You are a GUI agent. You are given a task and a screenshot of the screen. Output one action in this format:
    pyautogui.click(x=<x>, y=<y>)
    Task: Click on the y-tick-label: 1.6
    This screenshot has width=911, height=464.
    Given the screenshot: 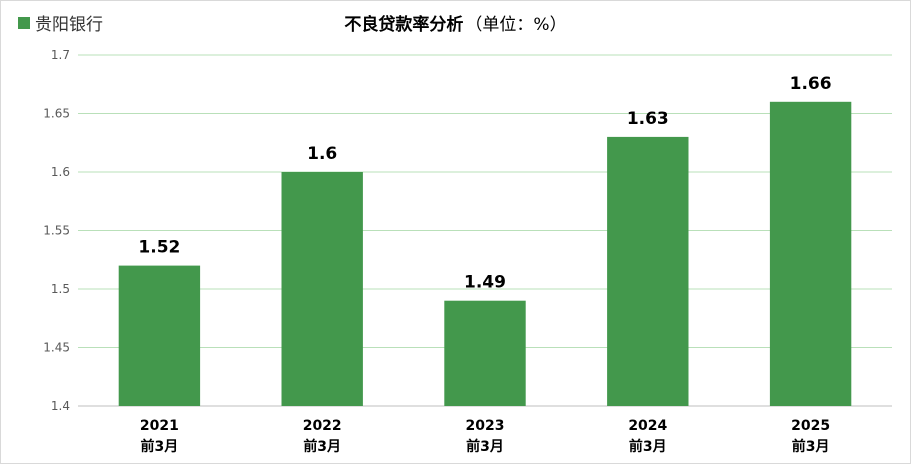 What is the action you would take?
    pyautogui.click(x=60, y=172)
    